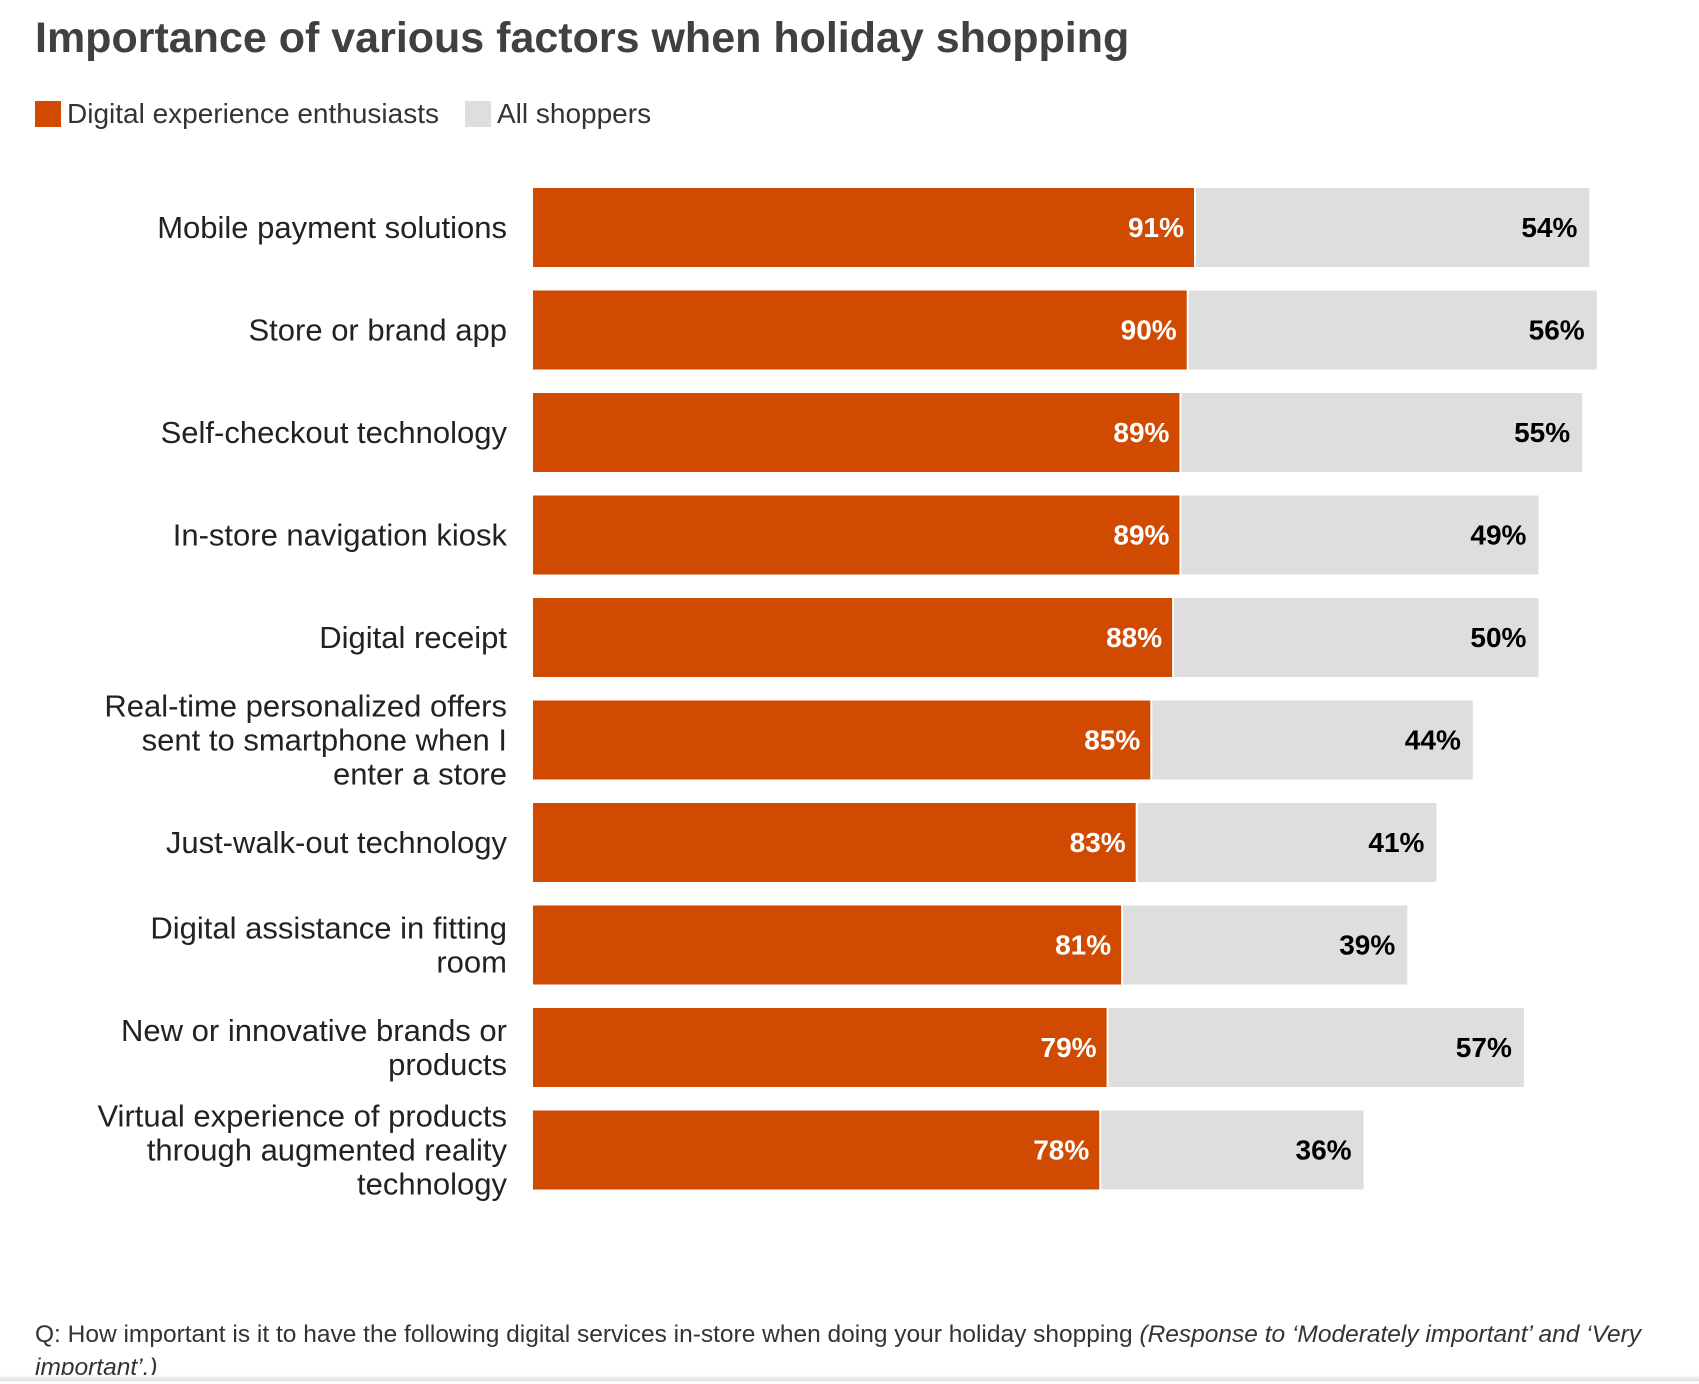 The width and height of the screenshot is (1699, 1384). Describe the element at coordinates (420, 774) in the screenshot. I see `category-label: enter a store` at that location.